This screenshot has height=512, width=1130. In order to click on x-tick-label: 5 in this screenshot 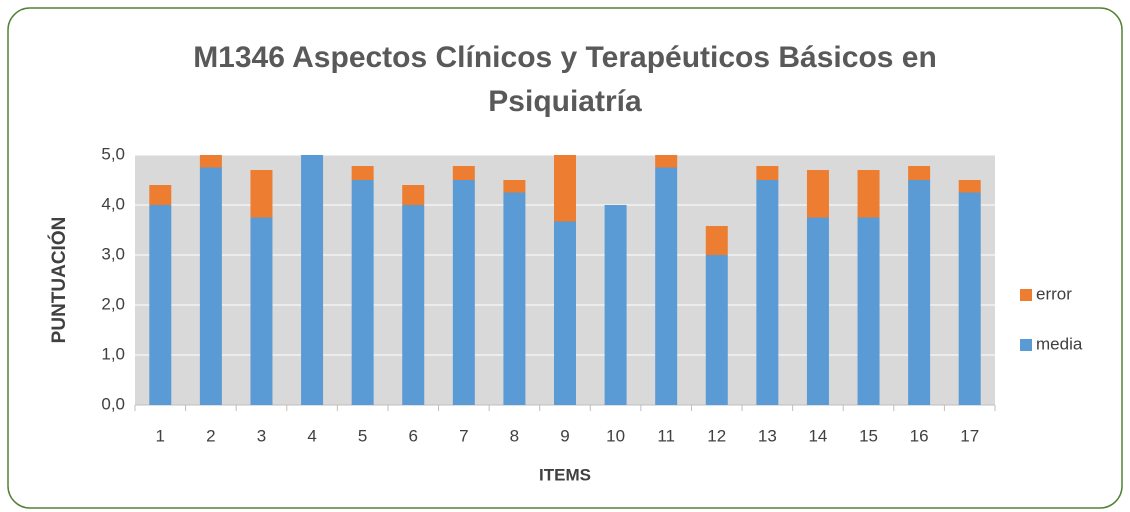, I will do `click(362, 435)`.